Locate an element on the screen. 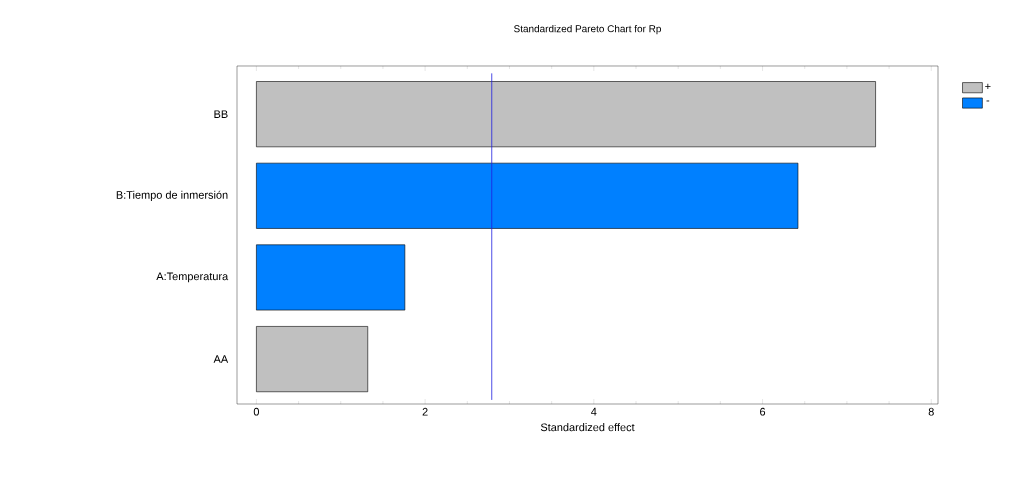  chart-title: Standardized Pareto Chart for Rp is located at coordinates (587, 29).